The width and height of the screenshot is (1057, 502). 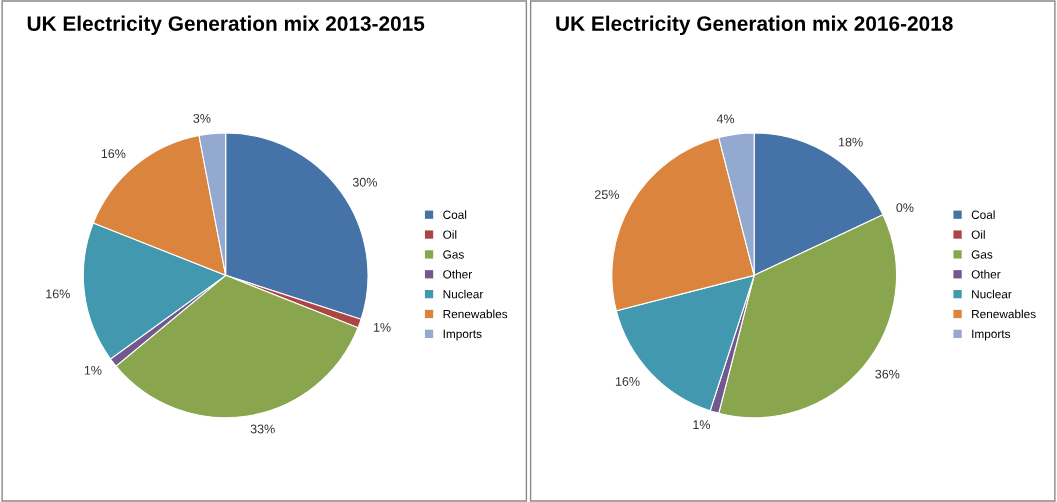 I want to click on data-label: 30%, so click(x=364, y=182).